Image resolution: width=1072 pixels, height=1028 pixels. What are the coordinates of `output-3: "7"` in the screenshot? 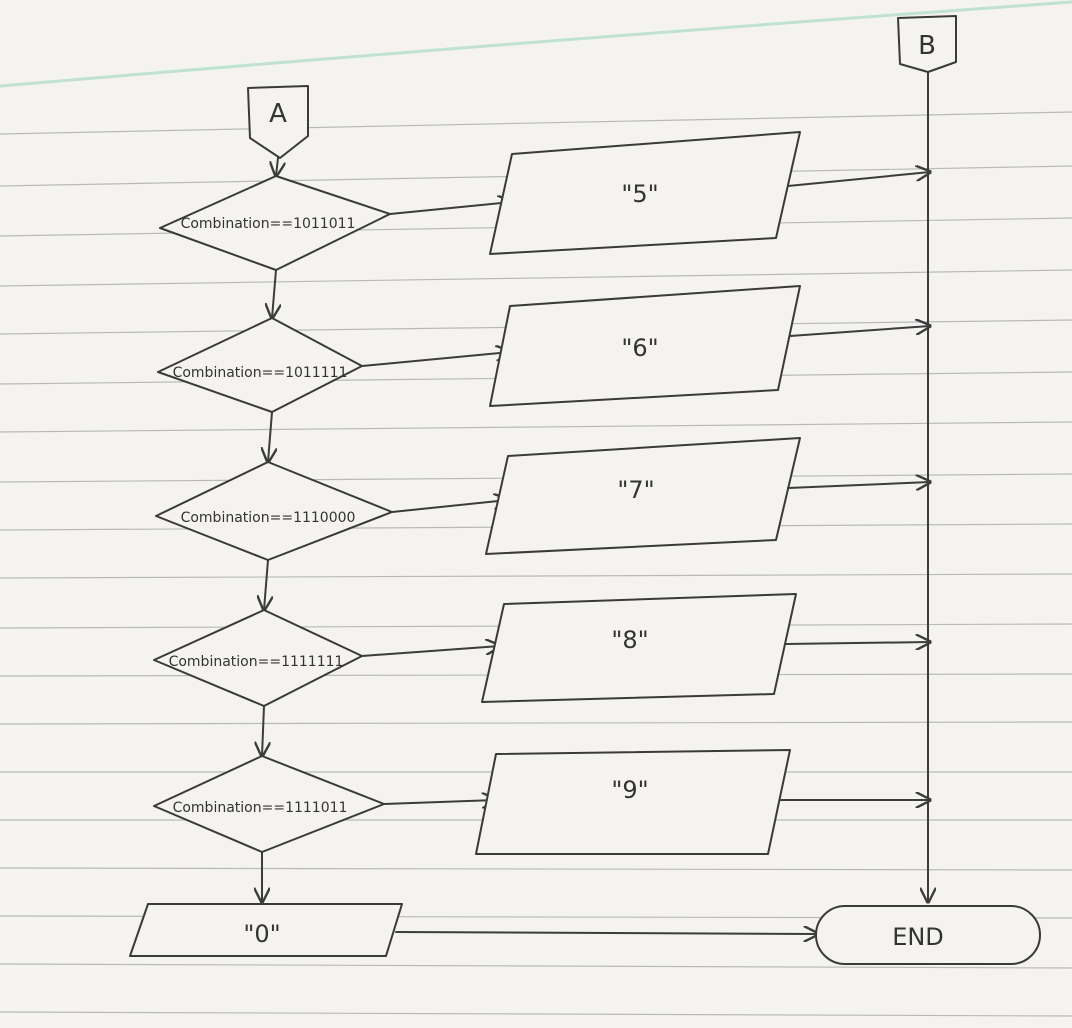 It's located at (707, 496).